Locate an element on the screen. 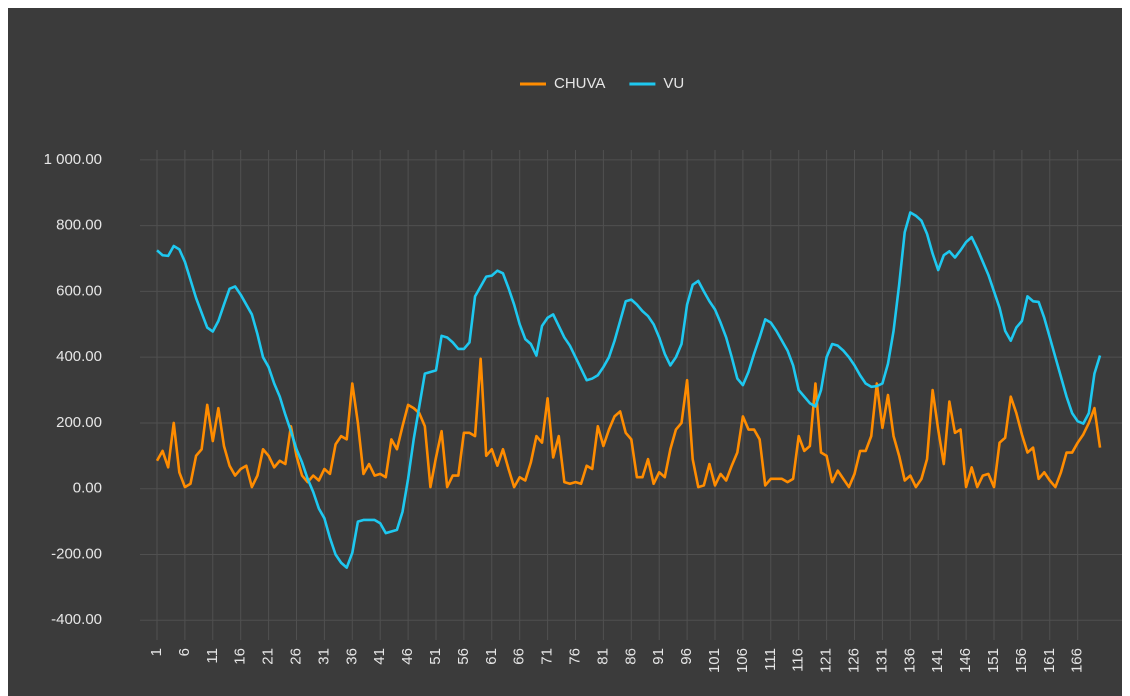 This screenshot has width=1130, height=696. x-tick-label: 46 is located at coordinates (407, 656).